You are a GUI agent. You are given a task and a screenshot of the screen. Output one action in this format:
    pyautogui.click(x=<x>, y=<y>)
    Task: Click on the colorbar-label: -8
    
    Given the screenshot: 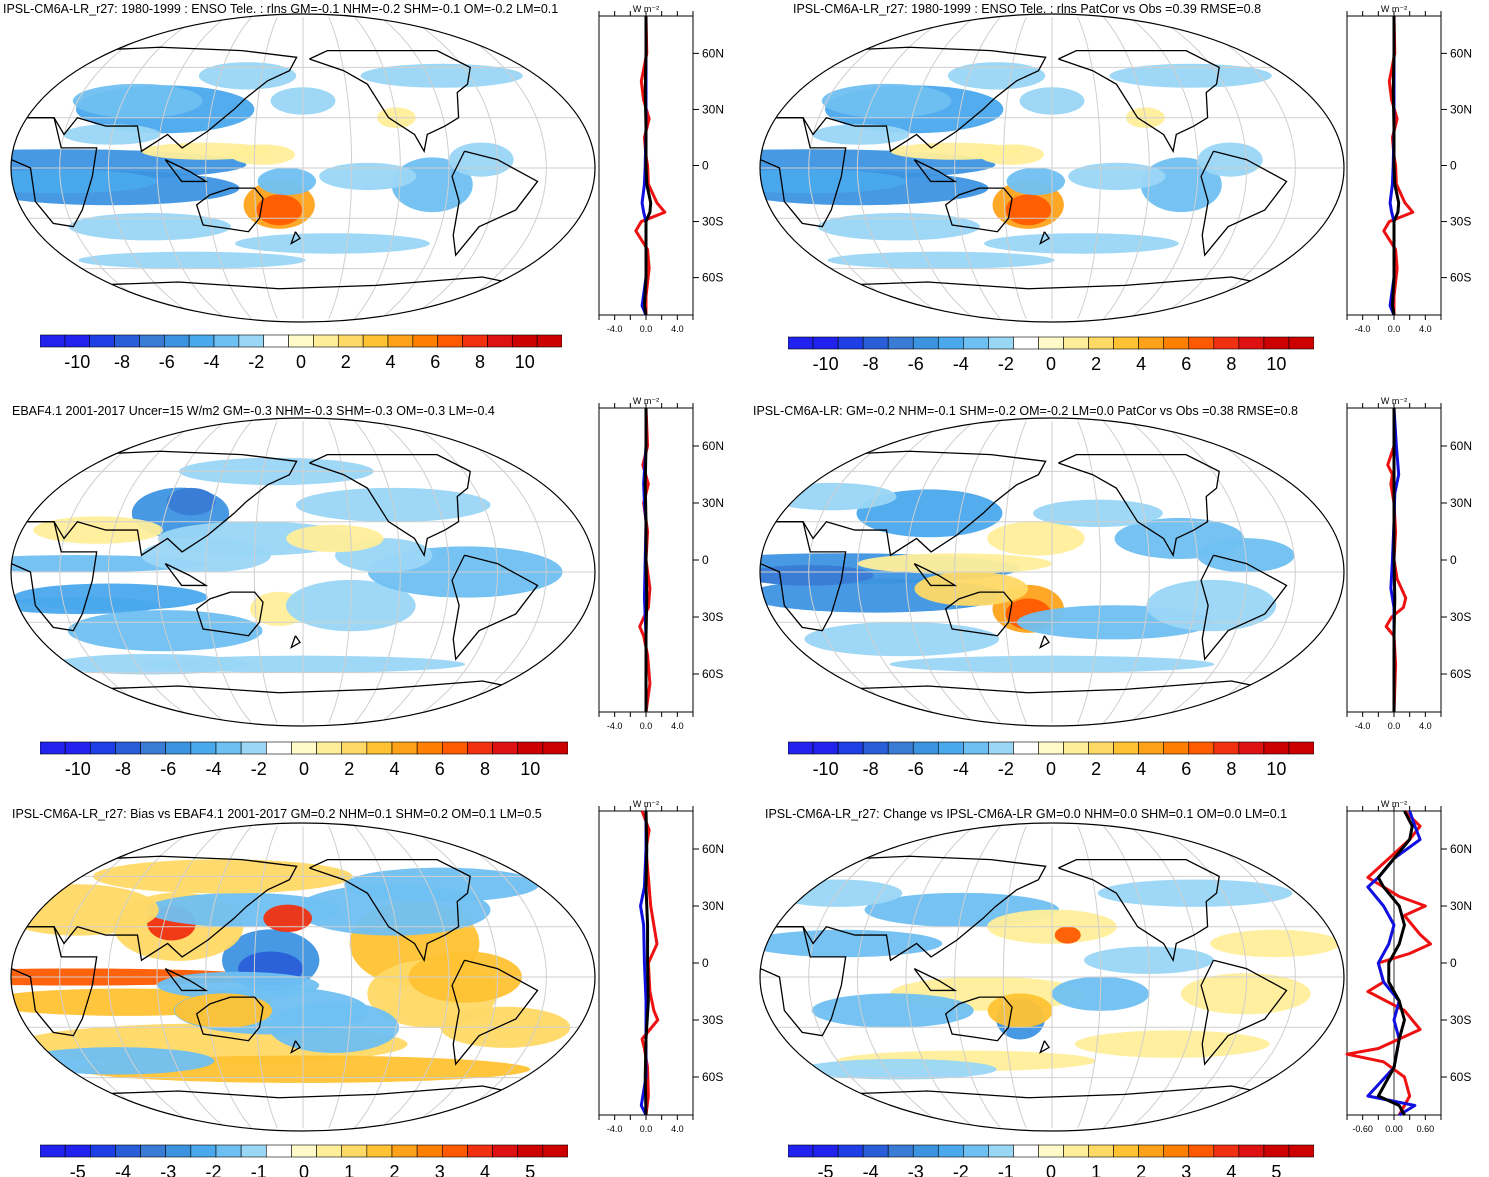 What is the action you would take?
    pyautogui.click(x=871, y=769)
    